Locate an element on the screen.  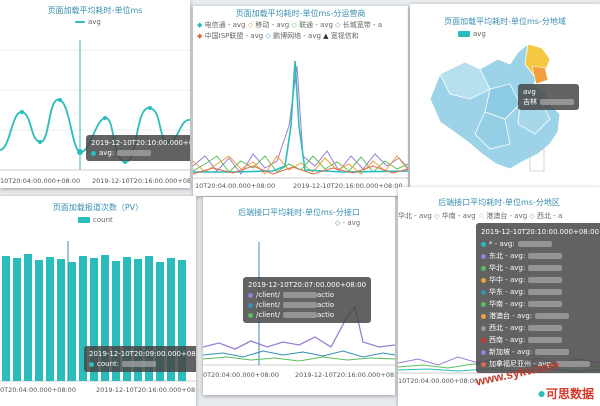
legend-avg: ◇ - avg is located at coordinates (348, 223).